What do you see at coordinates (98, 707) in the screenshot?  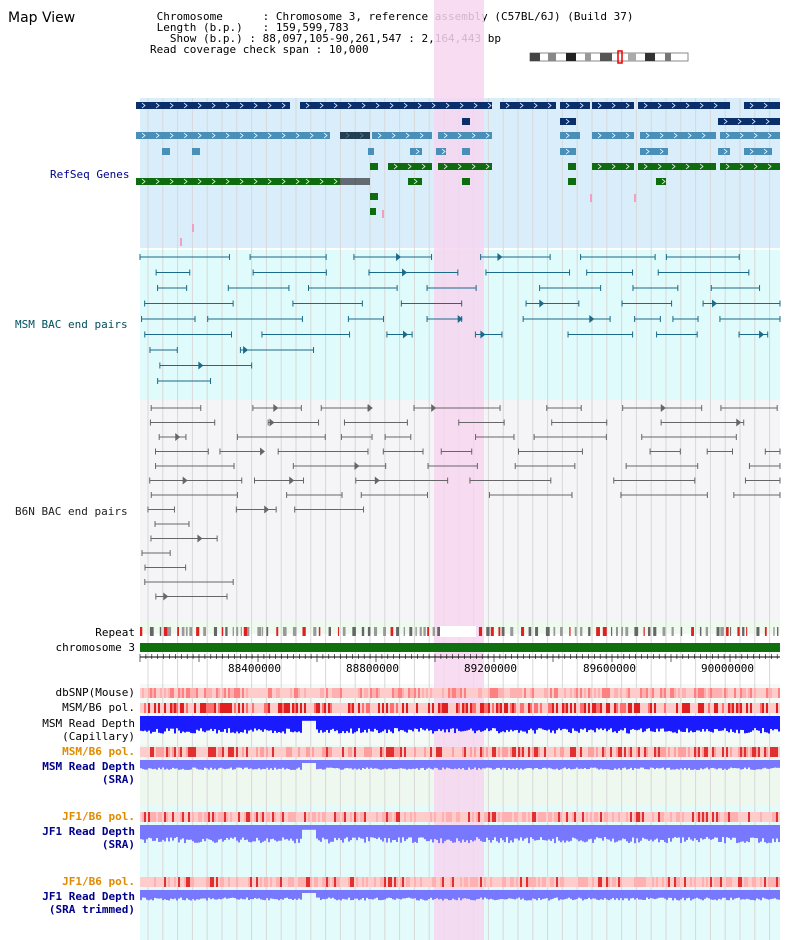 I see `msm-b6-pol-label: MSM/B6 pol.` at bounding box center [98, 707].